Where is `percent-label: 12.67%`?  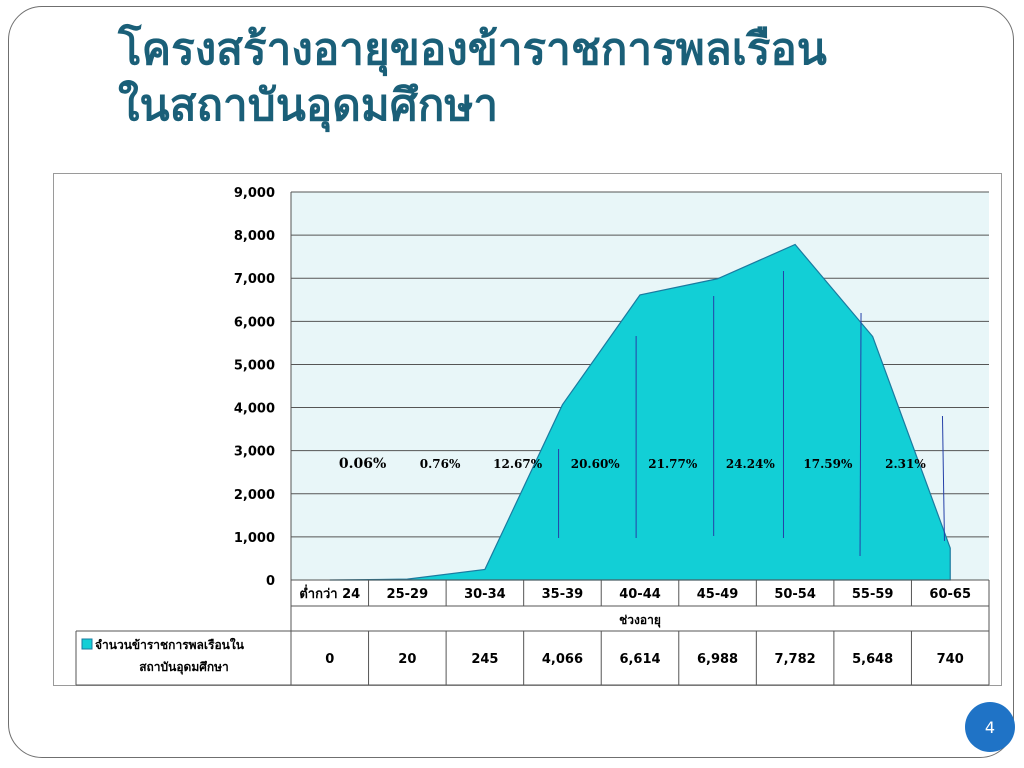 percent-label: 12.67% is located at coordinates (518, 464).